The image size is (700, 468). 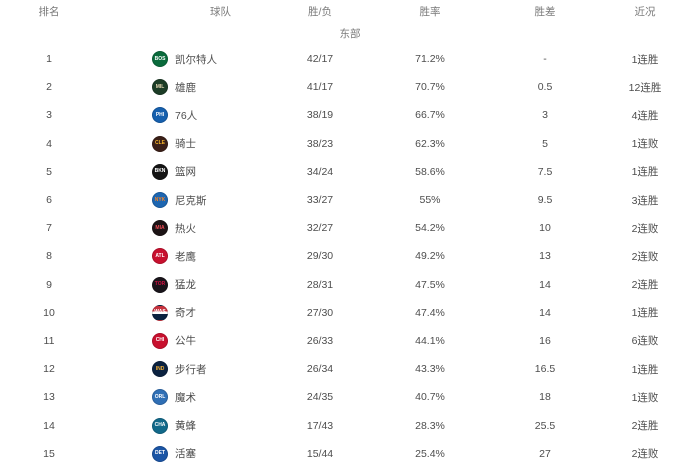 I want to click on team-logo-icon: TOR, so click(x=160, y=284).